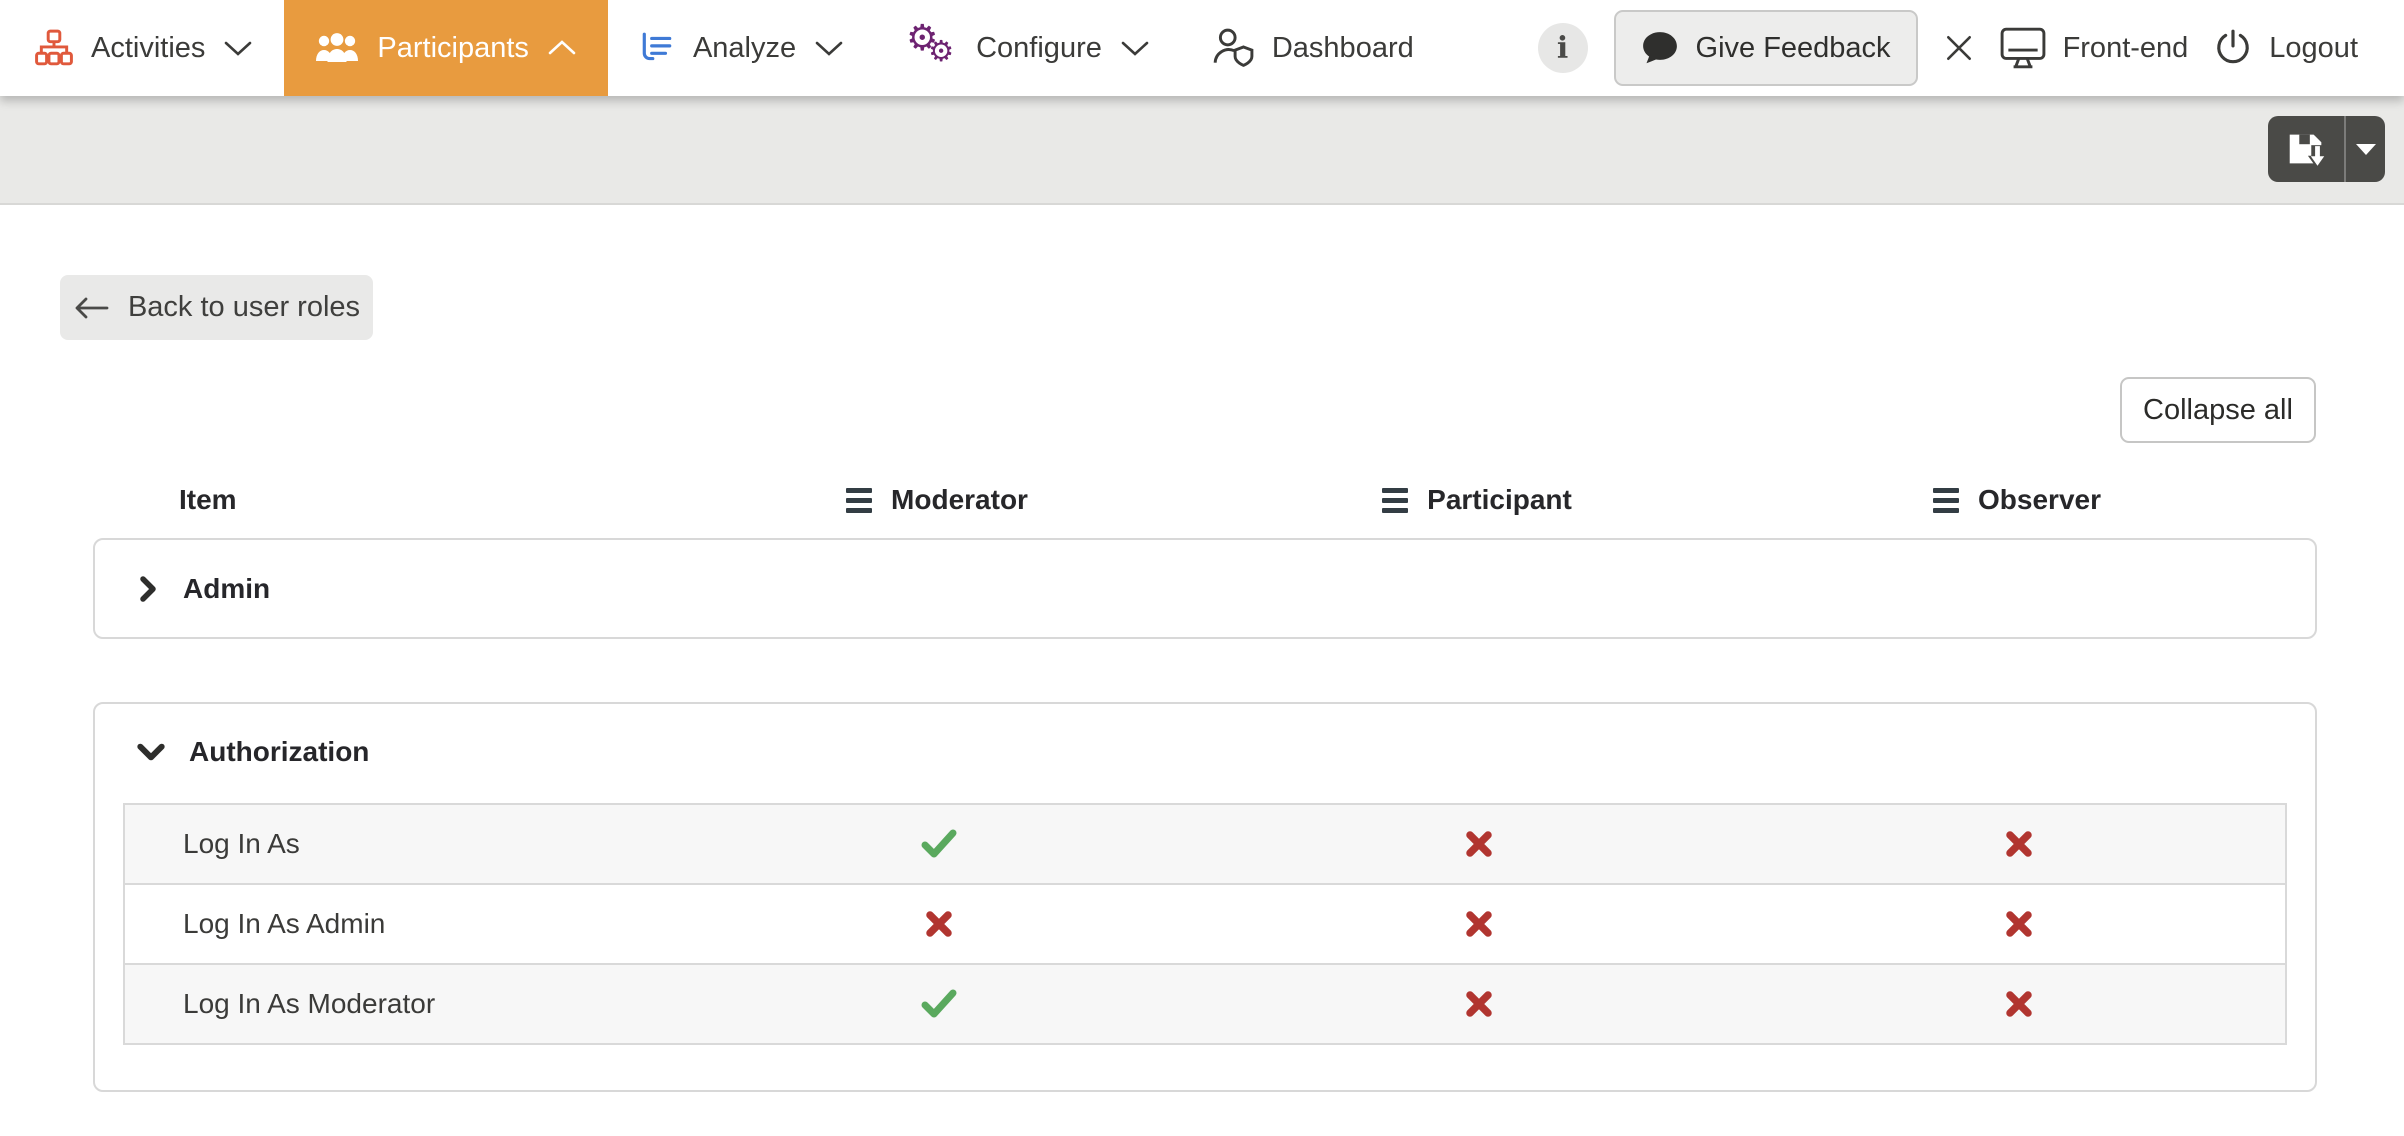  I want to click on monitor-icon, so click(2023, 48).